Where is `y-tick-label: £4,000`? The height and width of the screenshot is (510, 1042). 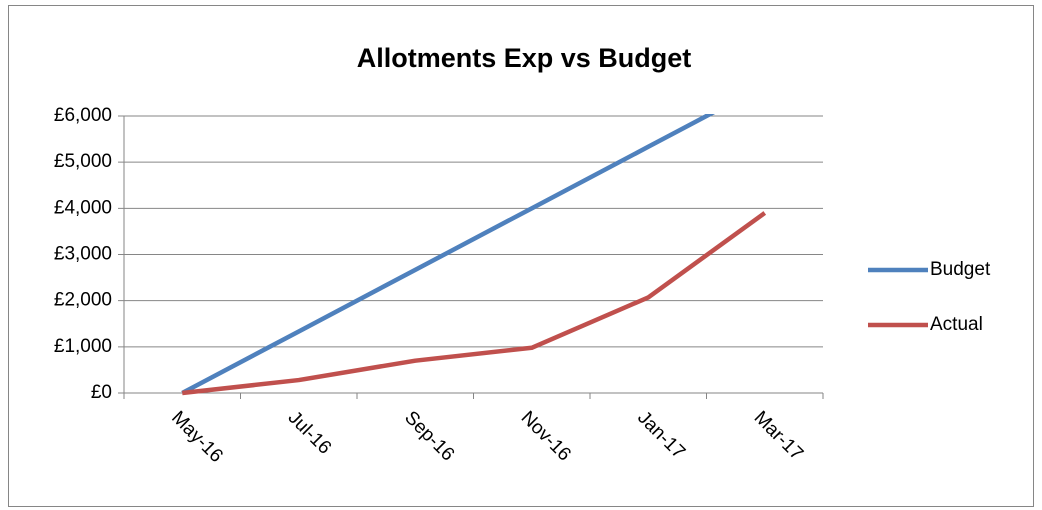
y-tick-label: £4,000 is located at coordinates (83, 207).